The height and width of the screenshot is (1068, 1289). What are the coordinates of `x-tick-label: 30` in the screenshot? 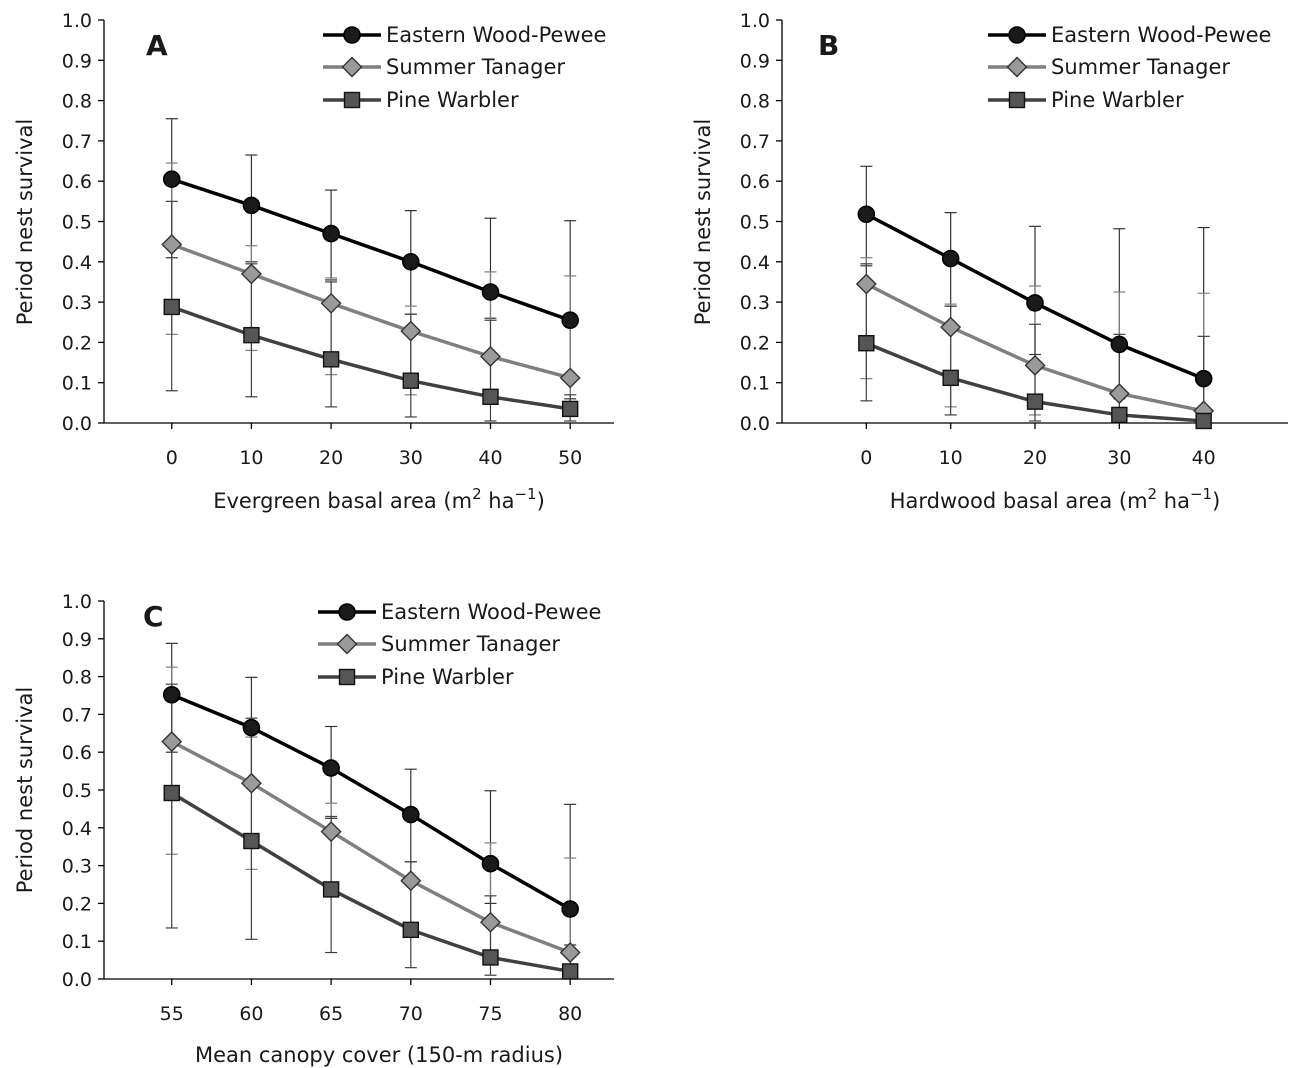 It's located at (1119, 458).